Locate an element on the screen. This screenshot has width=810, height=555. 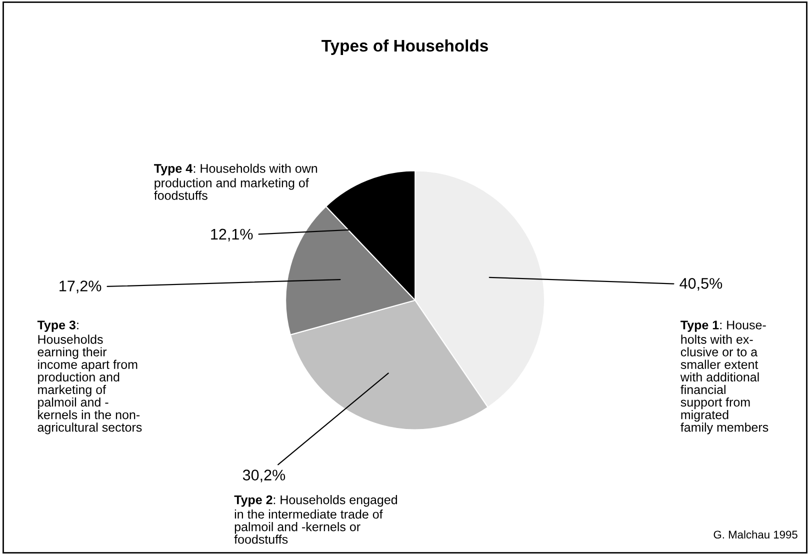
data-label: 40,5% is located at coordinates (701, 284).